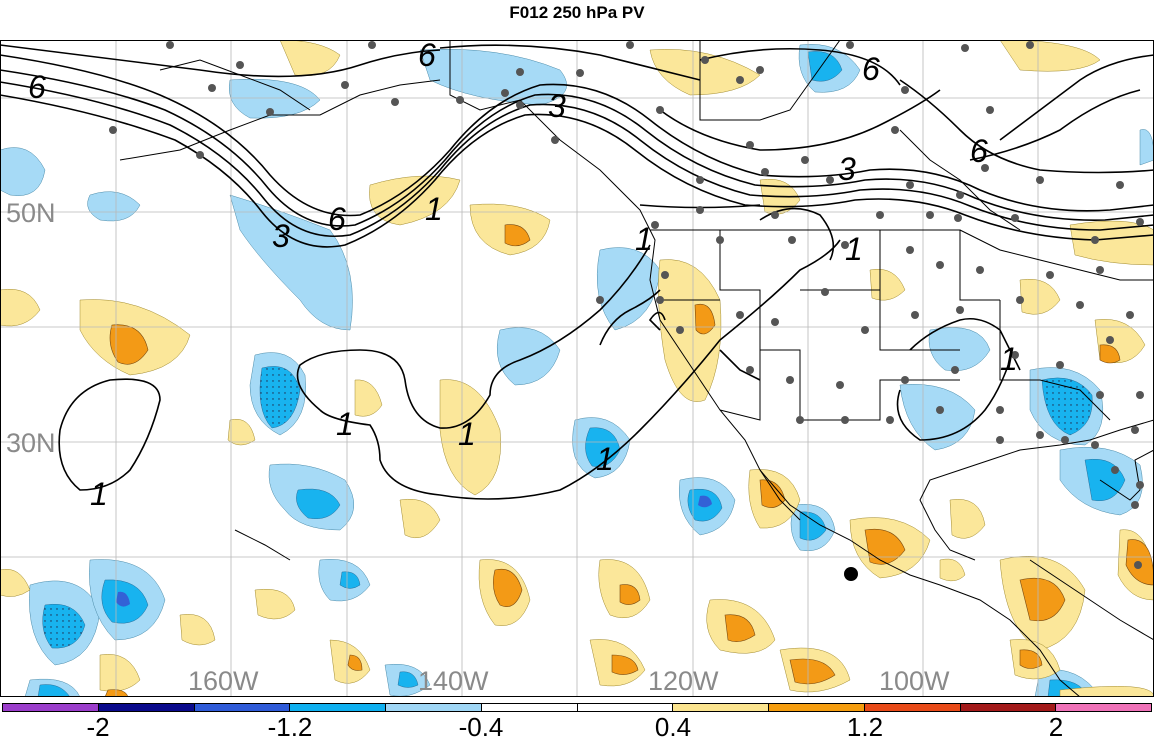  Describe the element at coordinates (673, 727) in the screenshot. I see `colorbar-tick-label: 0.4` at that location.